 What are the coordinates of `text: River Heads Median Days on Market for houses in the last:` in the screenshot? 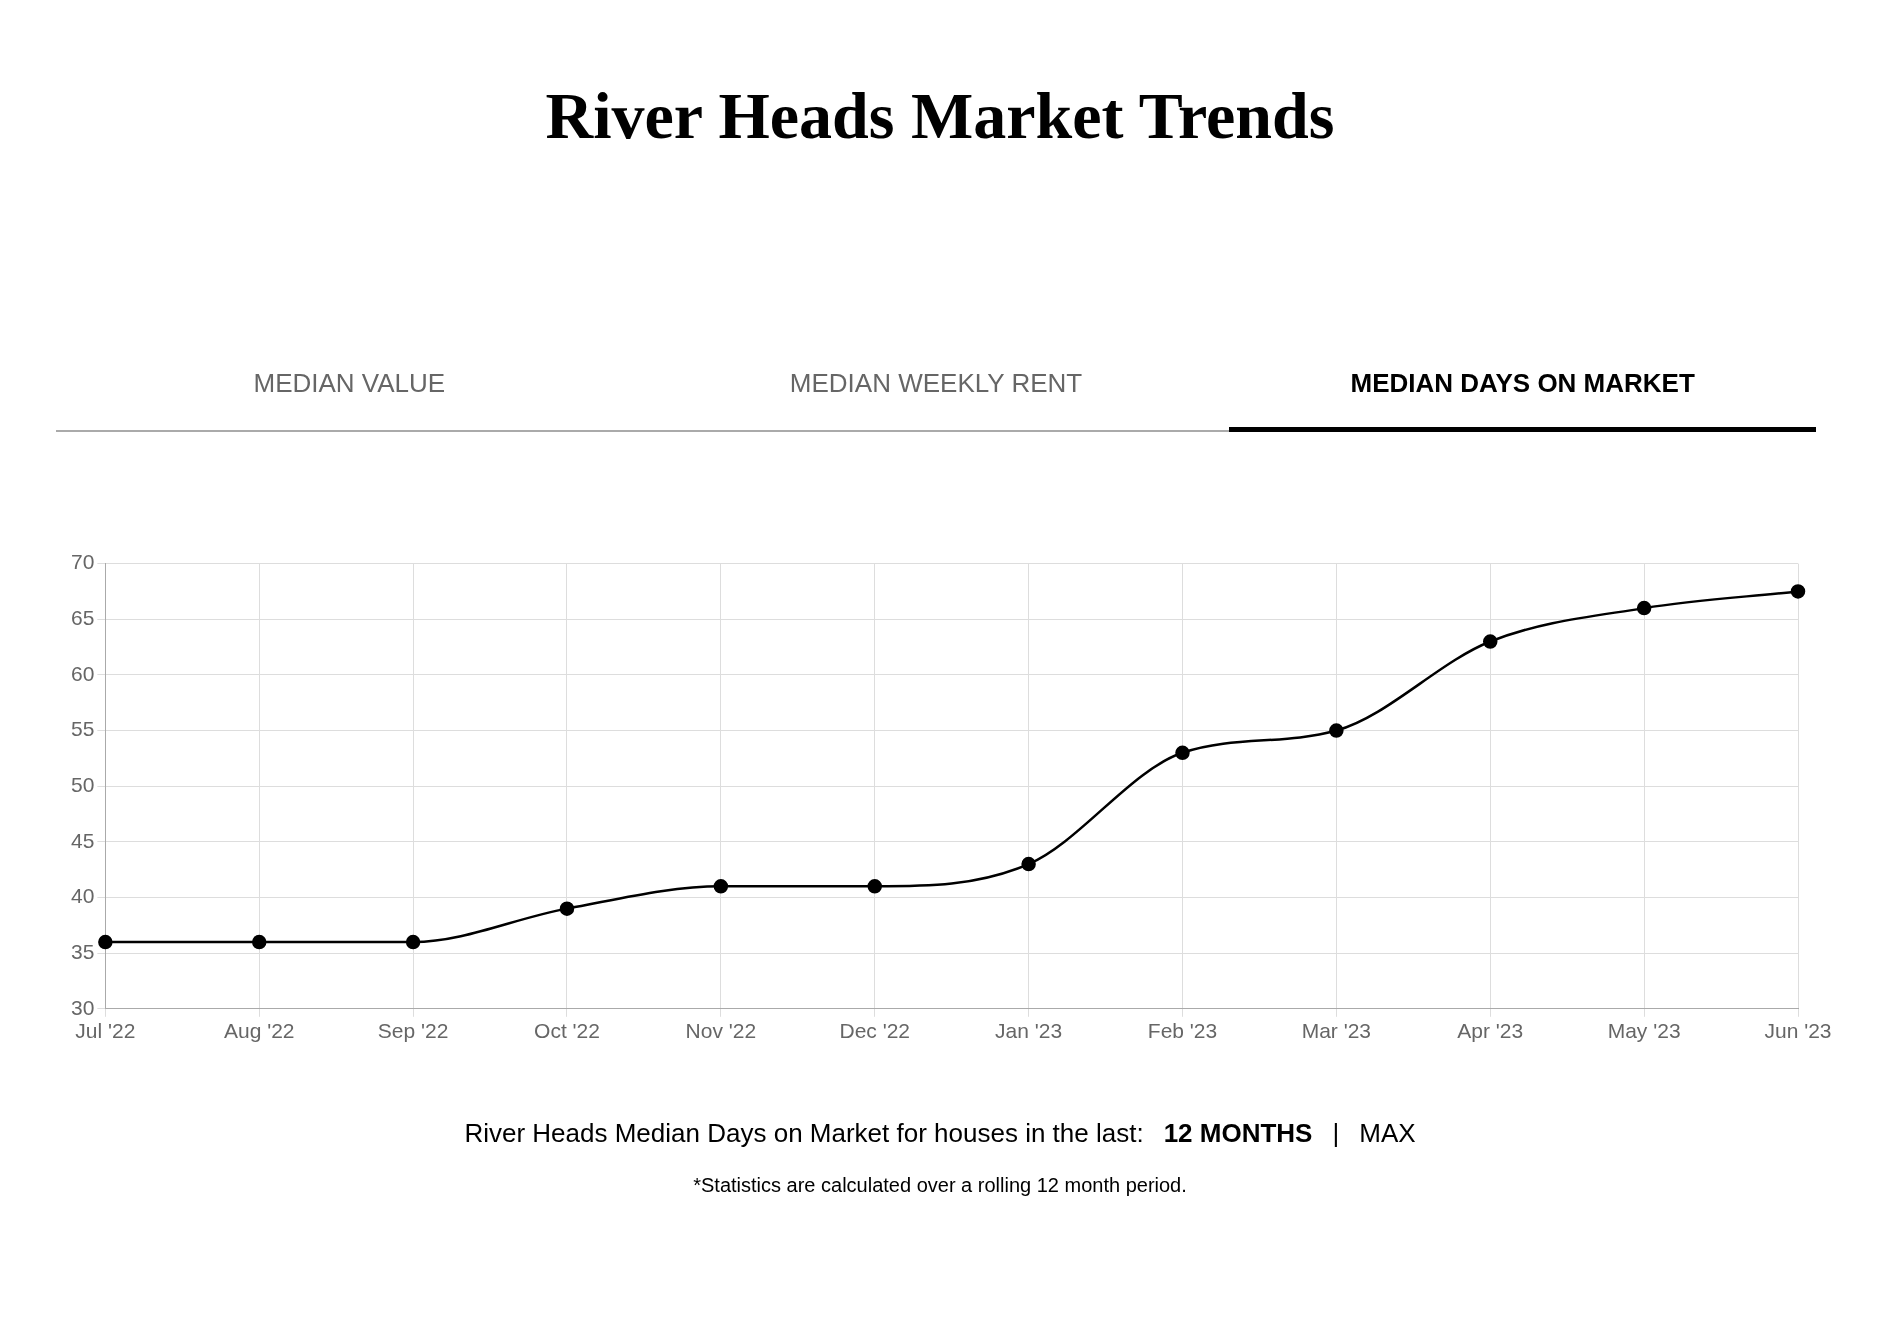 It's located at (804, 1133).